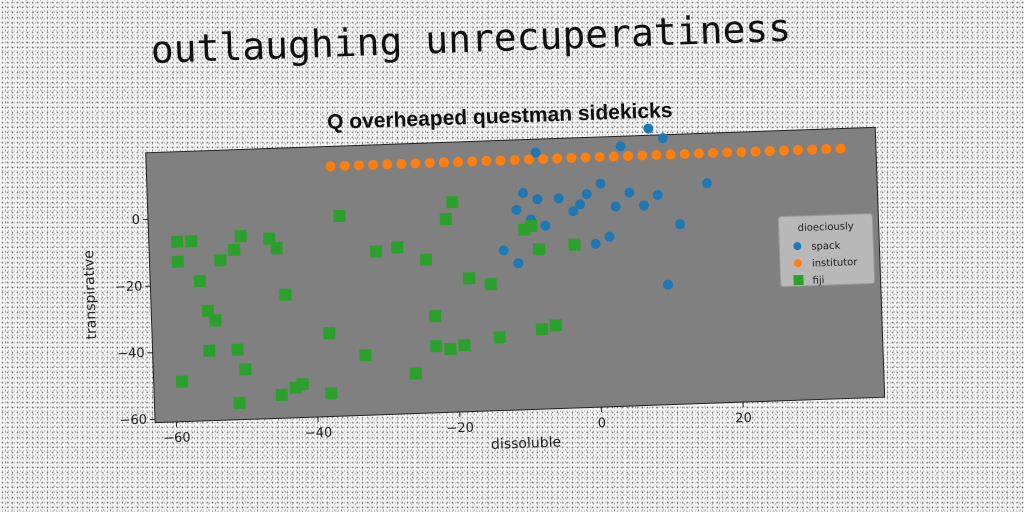 Image resolution: width=1024 pixels, height=512 pixels. What do you see at coordinates (797, 246) in the screenshot?
I see `legend-marker-spack` at bounding box center [797, 246].